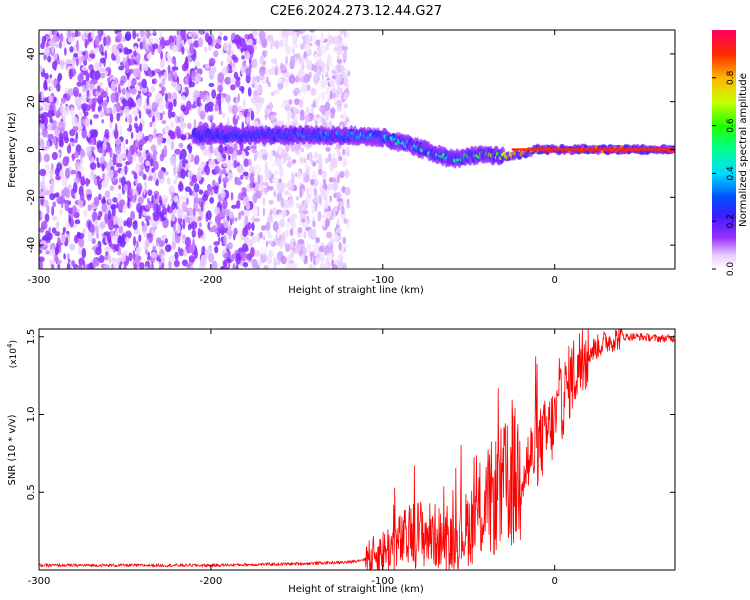 The image size is (750, 600). What do you see at coordinates (31, 149) in the screenshot?
I see `y-tick-label: 0` at bounding box center [31, 149].